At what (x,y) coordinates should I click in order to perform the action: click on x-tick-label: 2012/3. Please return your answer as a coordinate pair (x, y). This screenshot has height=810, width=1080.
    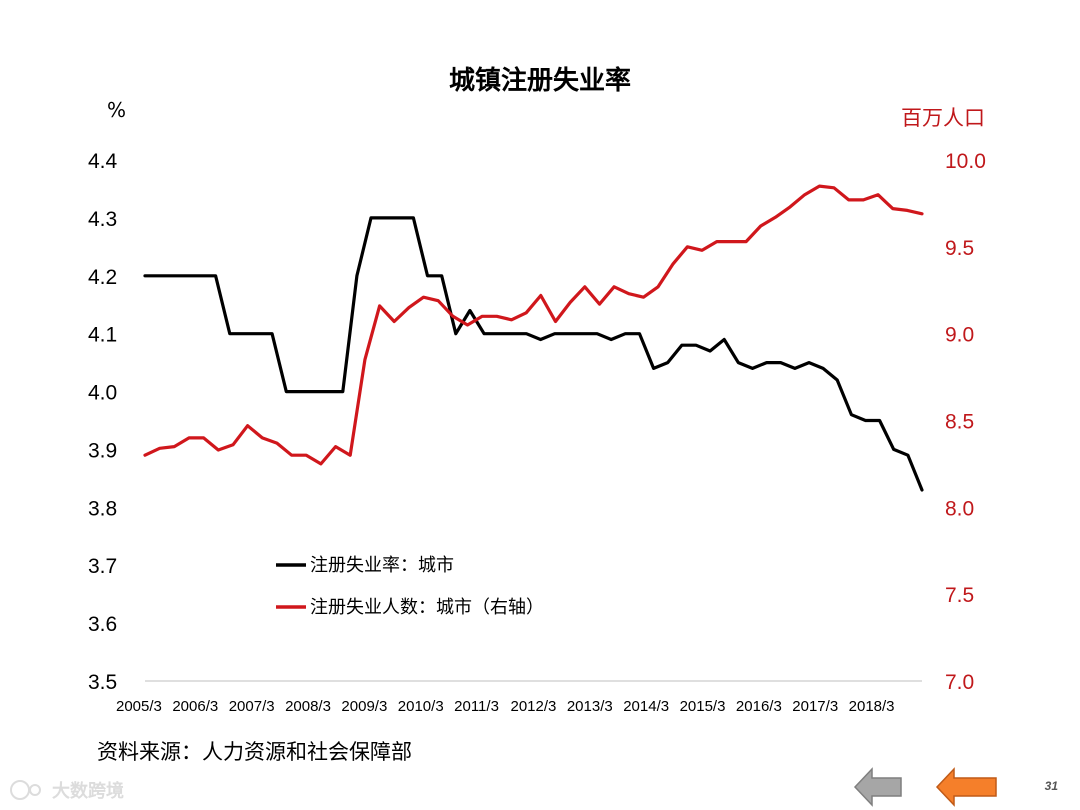
    Looking at the image, I should click on (534, 706).